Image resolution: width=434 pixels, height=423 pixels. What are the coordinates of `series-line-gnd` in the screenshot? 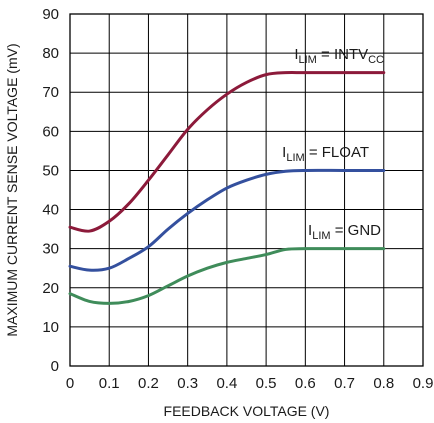 It's located at (227, 276).